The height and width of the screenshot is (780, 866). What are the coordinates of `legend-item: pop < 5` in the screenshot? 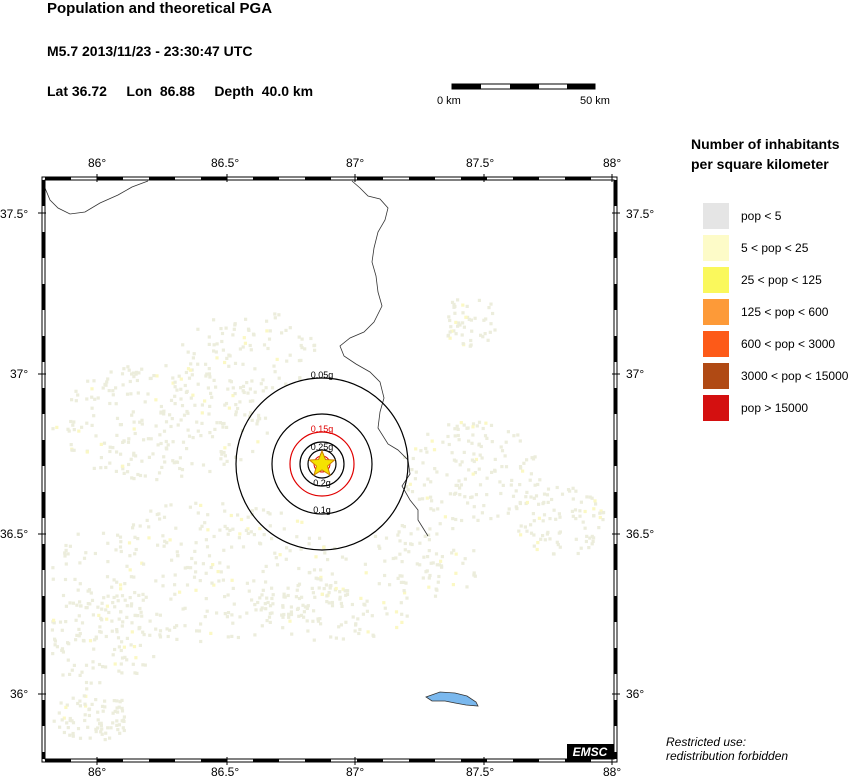 It's located at (775, 216).